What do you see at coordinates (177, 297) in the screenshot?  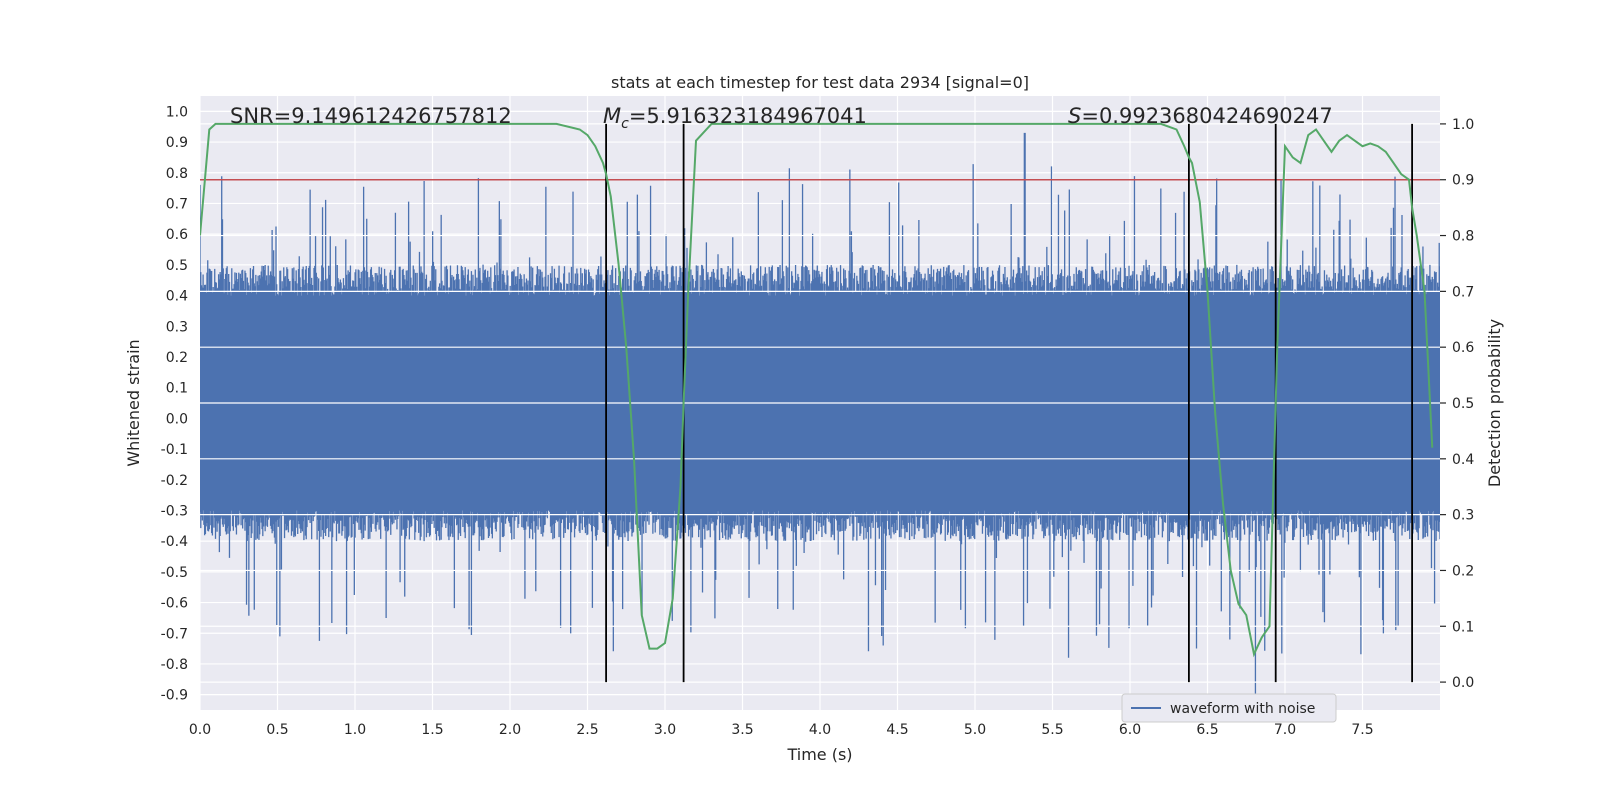 I see `y-tick-label: 0.4` at bounding box center [177, 297].